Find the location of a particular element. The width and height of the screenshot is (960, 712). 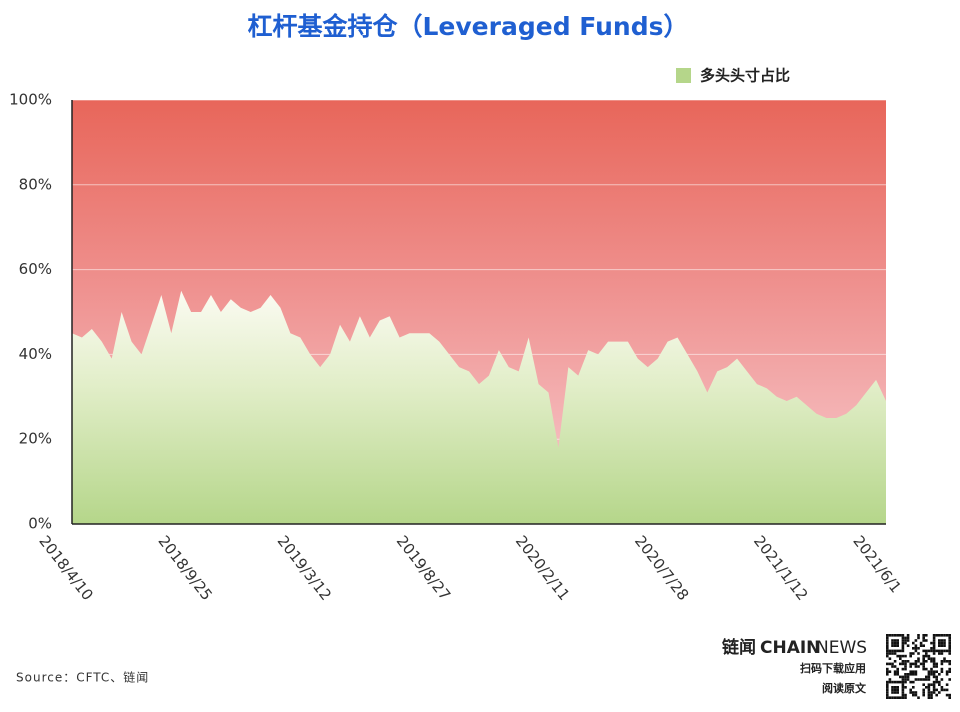

brand-en: NEWS is located at coordinates (841, 648).